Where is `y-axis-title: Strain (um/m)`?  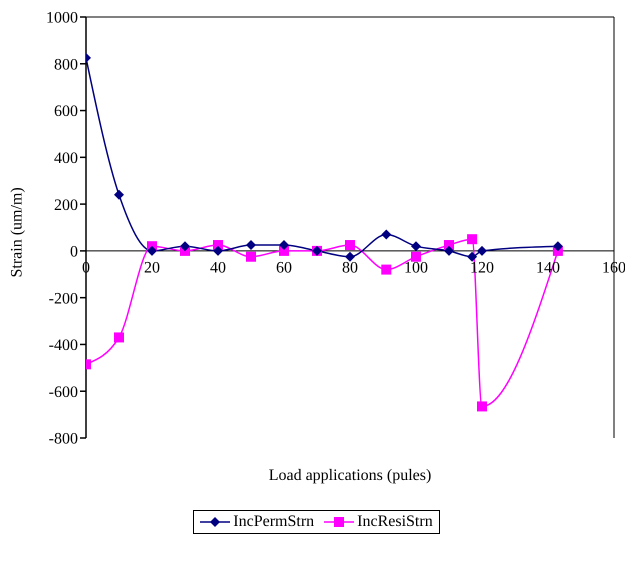 y-axis-title: Strain (um/m) is located at coordinates (17, 232).